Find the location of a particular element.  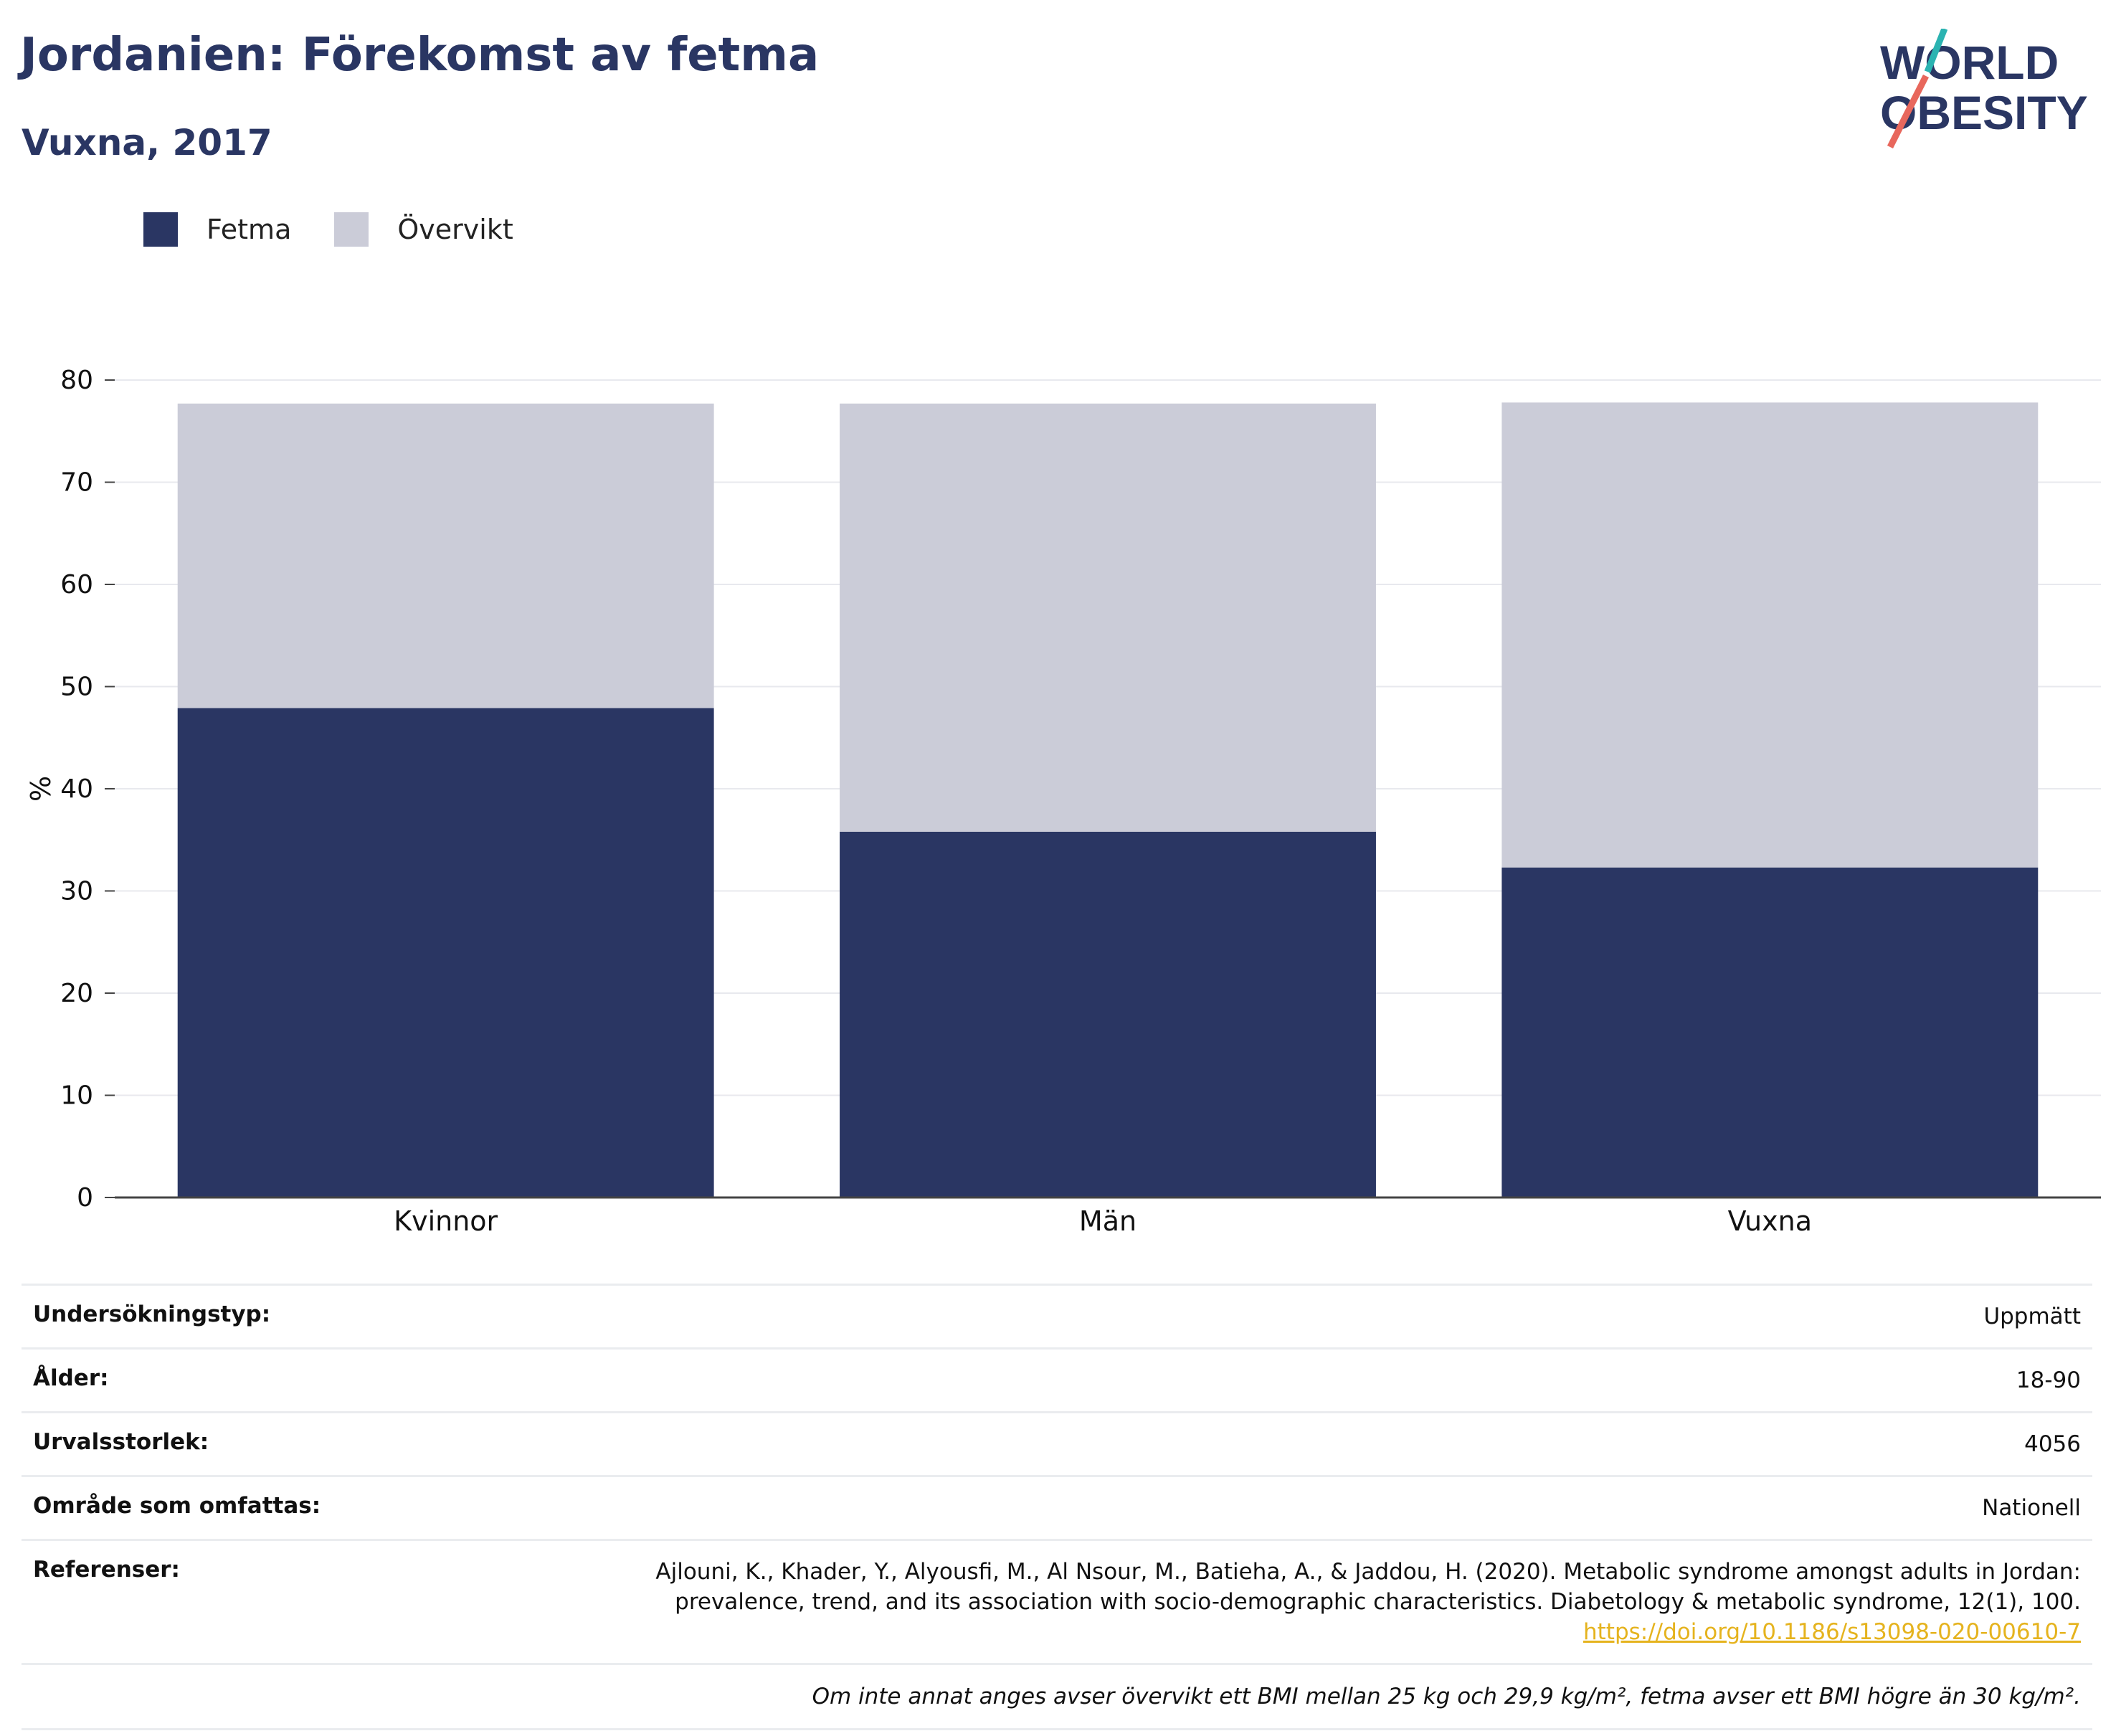

logo-slash-teal is located at coordinates (1936, 51).